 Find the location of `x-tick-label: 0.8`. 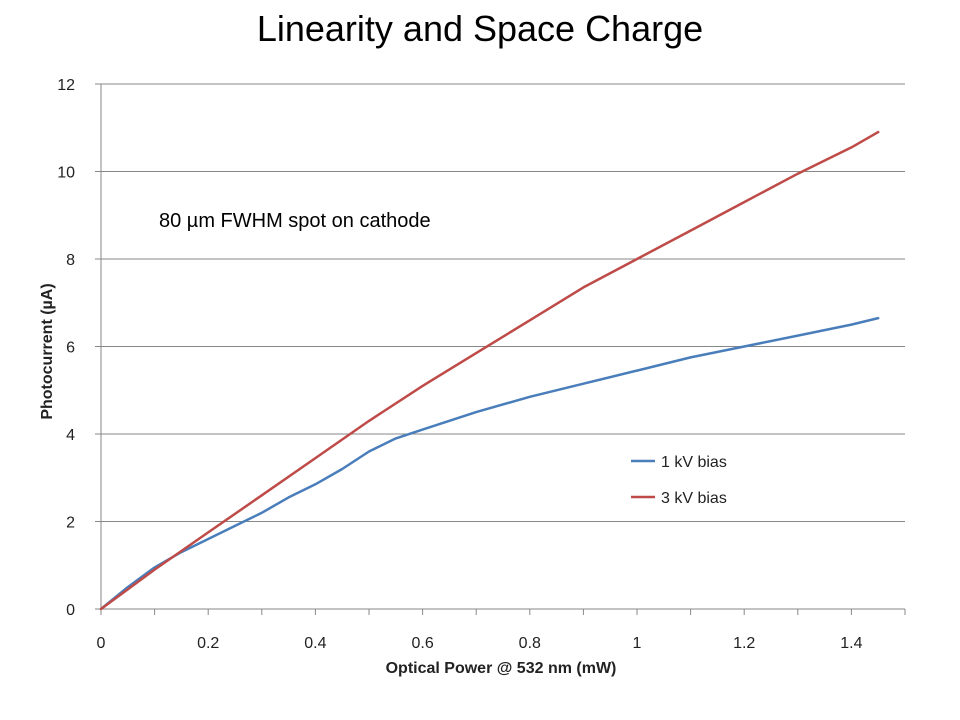

x-tick-label: 0.8 is located at coordinates (530, 643).